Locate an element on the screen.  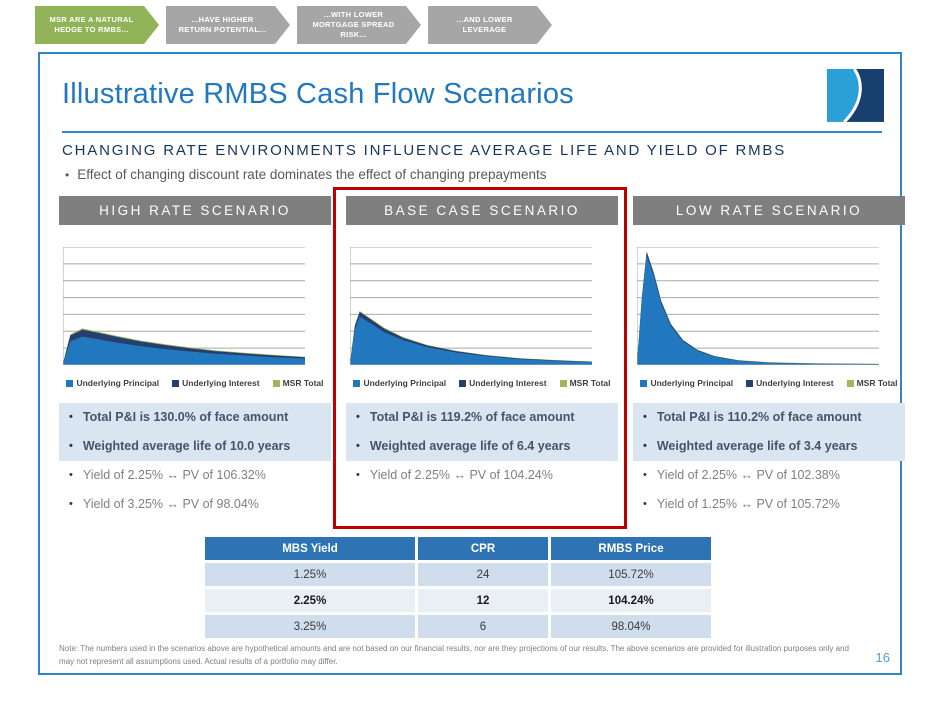
cell-price: 104.24% is located at coordinates (631, 600).